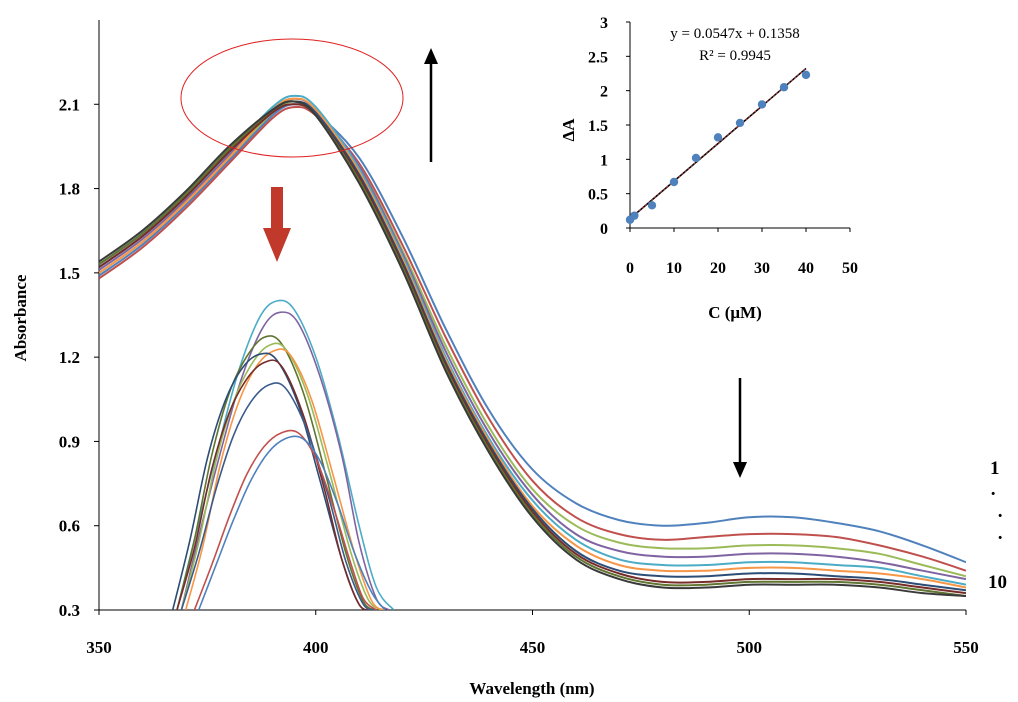  Describe the element at coordinates (292, 98) in the screenshot. I see `peak-highlight-ellipse` at that location.